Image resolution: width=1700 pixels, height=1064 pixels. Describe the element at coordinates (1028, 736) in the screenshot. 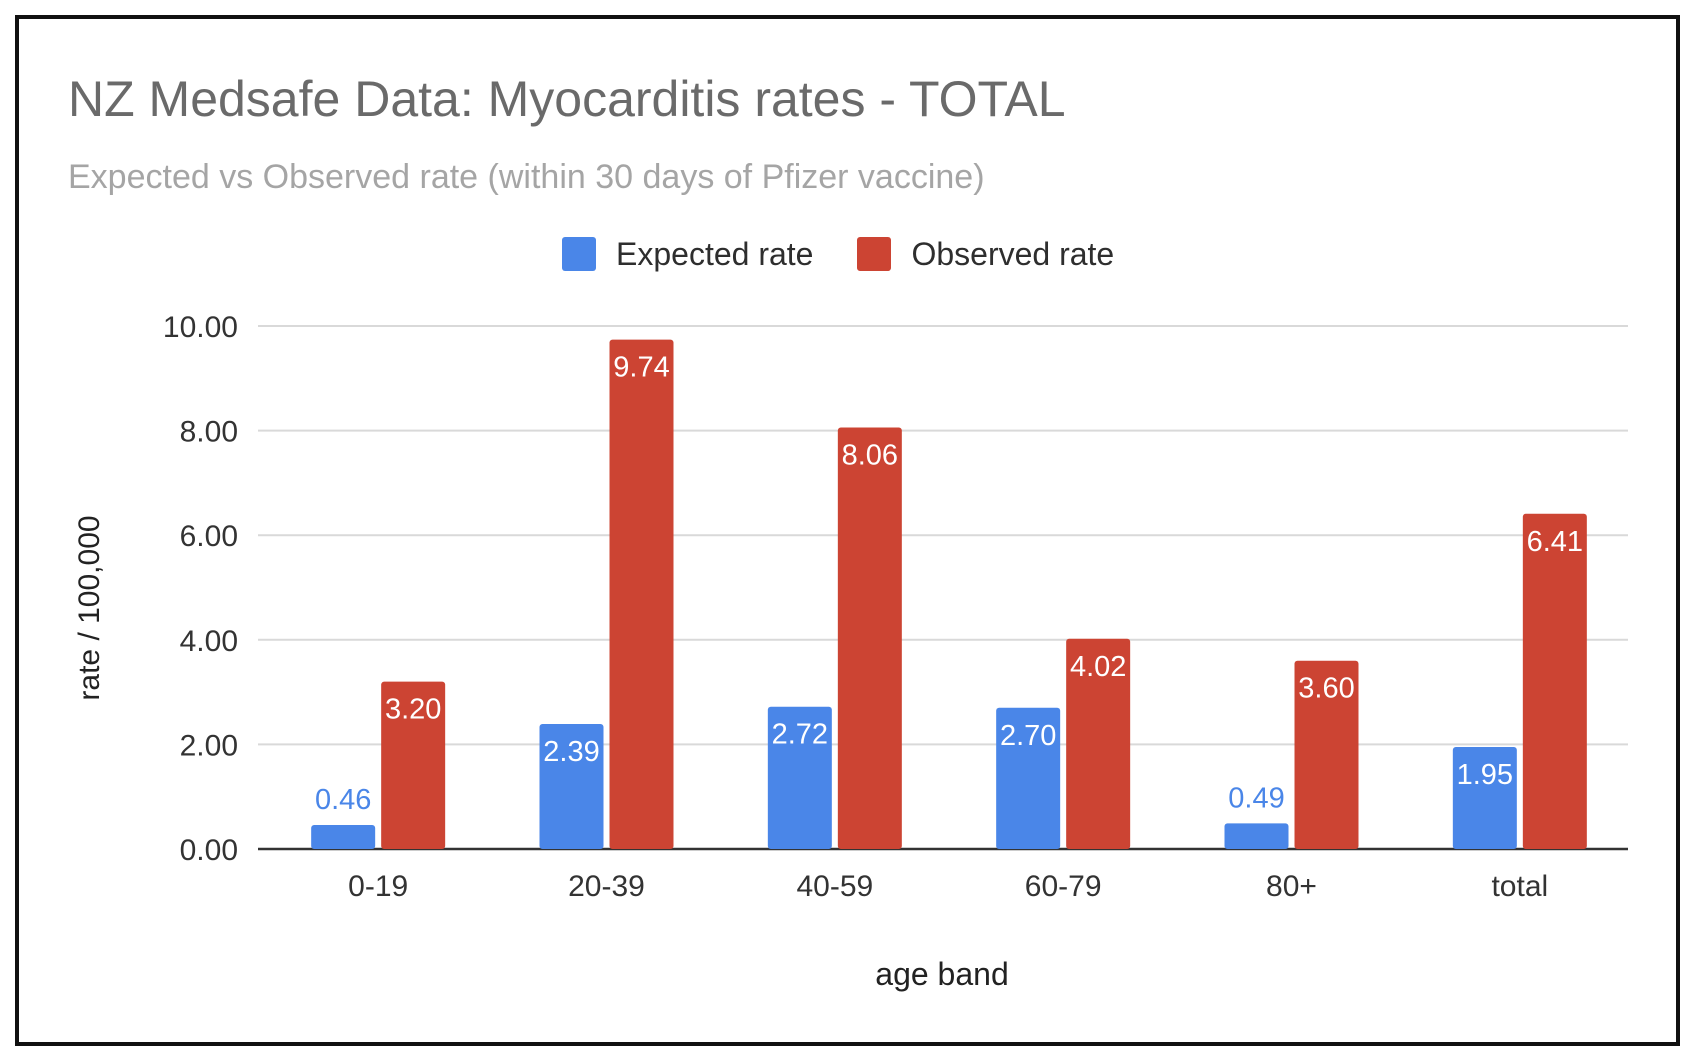

I see `data-label-expected: 2.70` at that location.